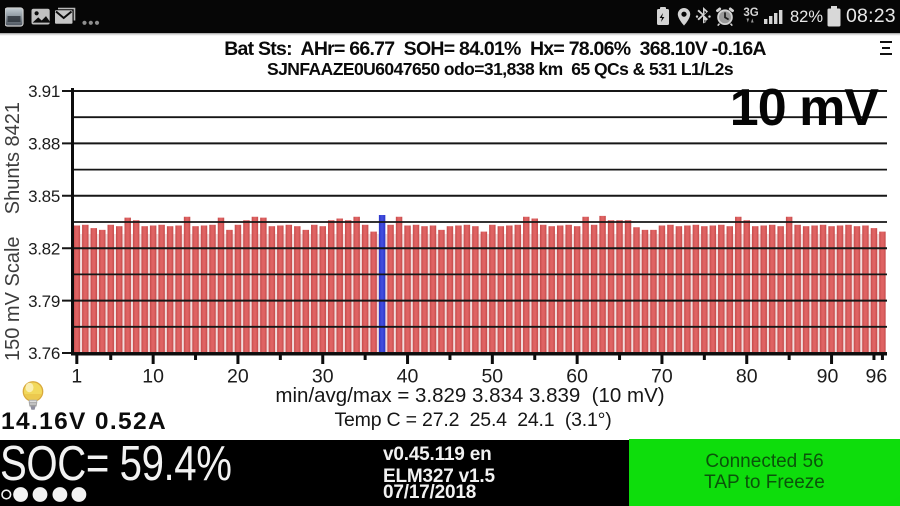  Describe the element at coordinates (747, 377) in the screenshot. I see `svg-text: 80` at that location.